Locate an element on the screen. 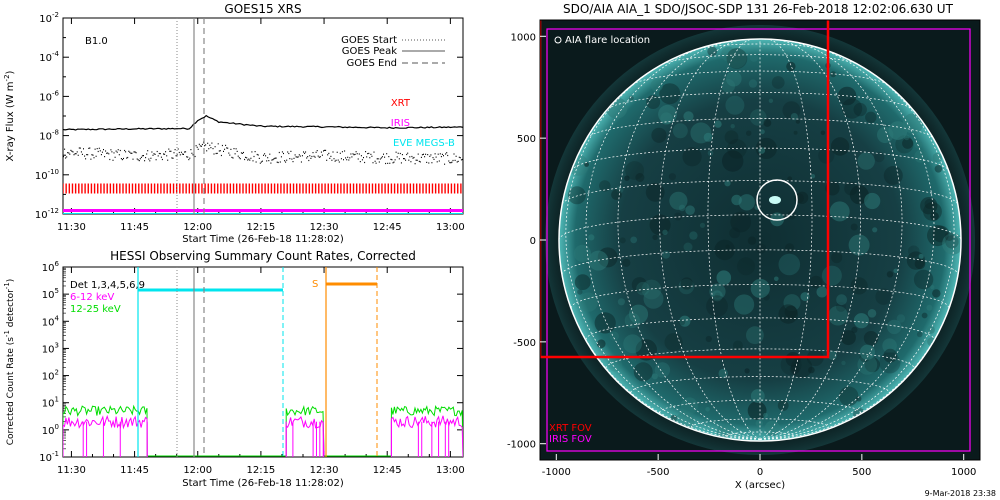  aia-xrt-fov-label: XRT FOV is located at coordinates (570, 428).